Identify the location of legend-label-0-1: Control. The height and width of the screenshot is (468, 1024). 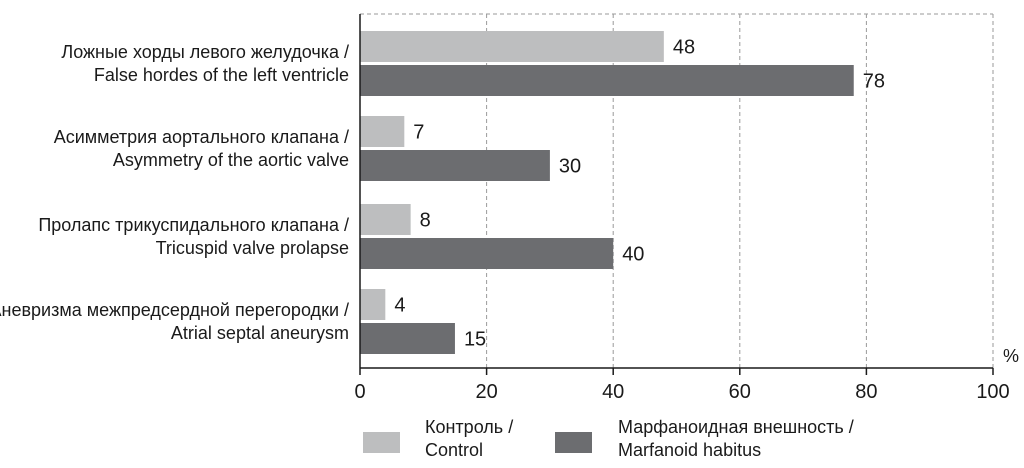
(454, 450).